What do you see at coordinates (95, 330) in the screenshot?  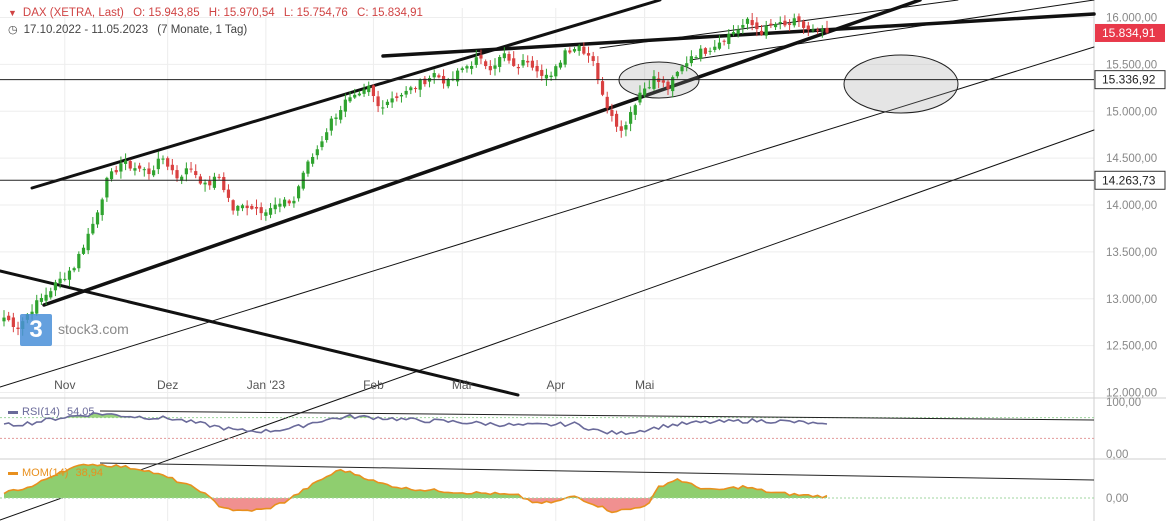 I see `stock3-logo: 3 stock3.com` at bounding box center [95, 330].